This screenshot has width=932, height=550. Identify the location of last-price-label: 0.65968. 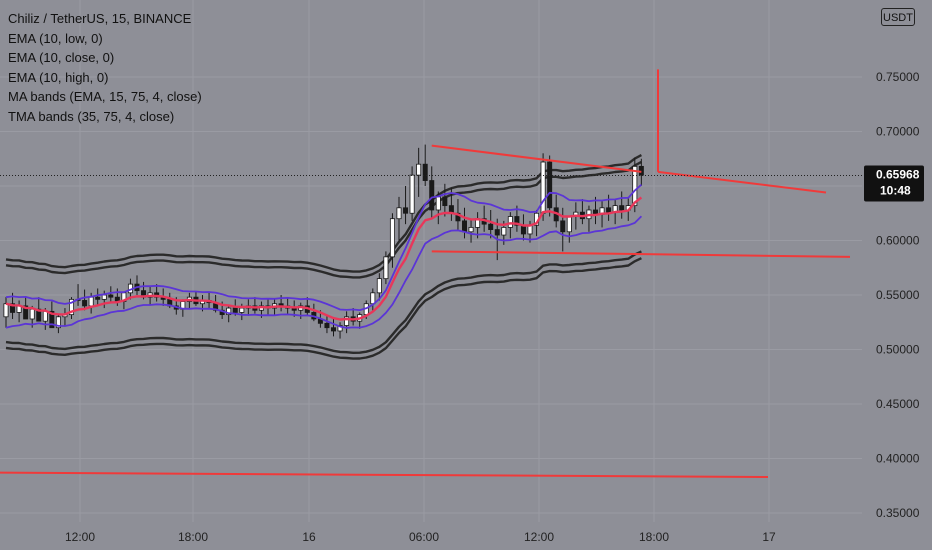
(898, 174).